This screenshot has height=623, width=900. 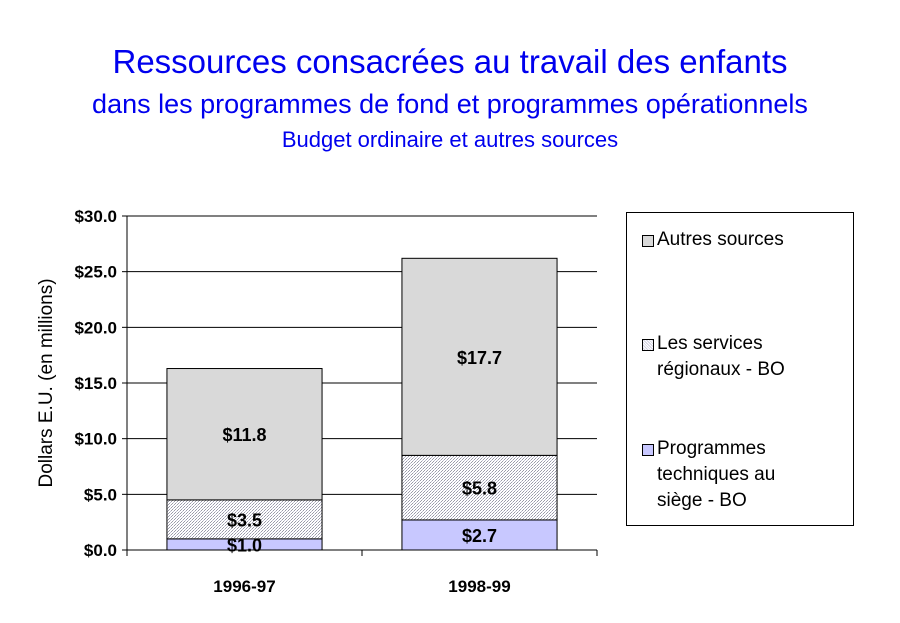 What do you see at coordinates (450, 139) in the screenshot?
I see `chart-subtitle-2: Budget ordinaire et autres sources` at bounding box center [450, 139].